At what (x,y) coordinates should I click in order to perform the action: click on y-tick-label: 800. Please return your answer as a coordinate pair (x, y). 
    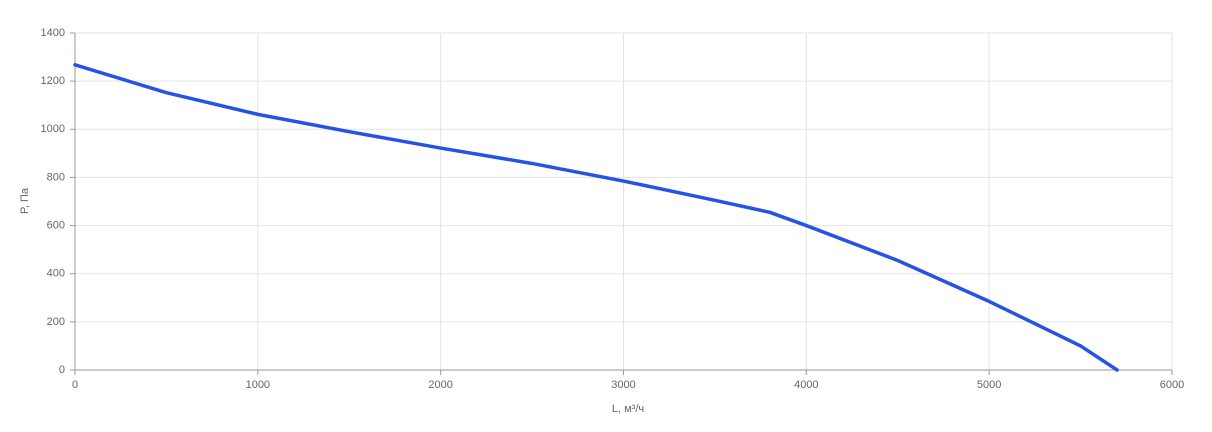
    Looking at the image, I should click on (56, 177).